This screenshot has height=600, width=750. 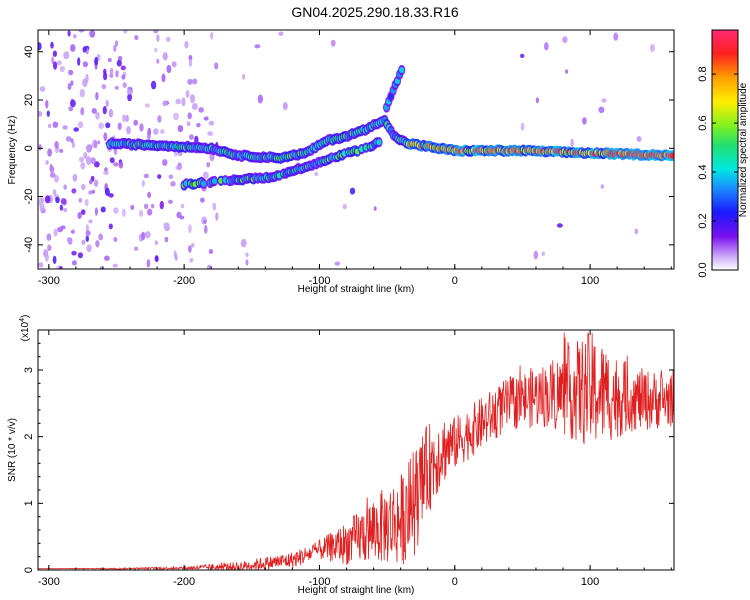 What do you see at coordinates (29, 148) in the screenshot?
I see `top-y-tick-label: 0` at bounding box center [29, 148].